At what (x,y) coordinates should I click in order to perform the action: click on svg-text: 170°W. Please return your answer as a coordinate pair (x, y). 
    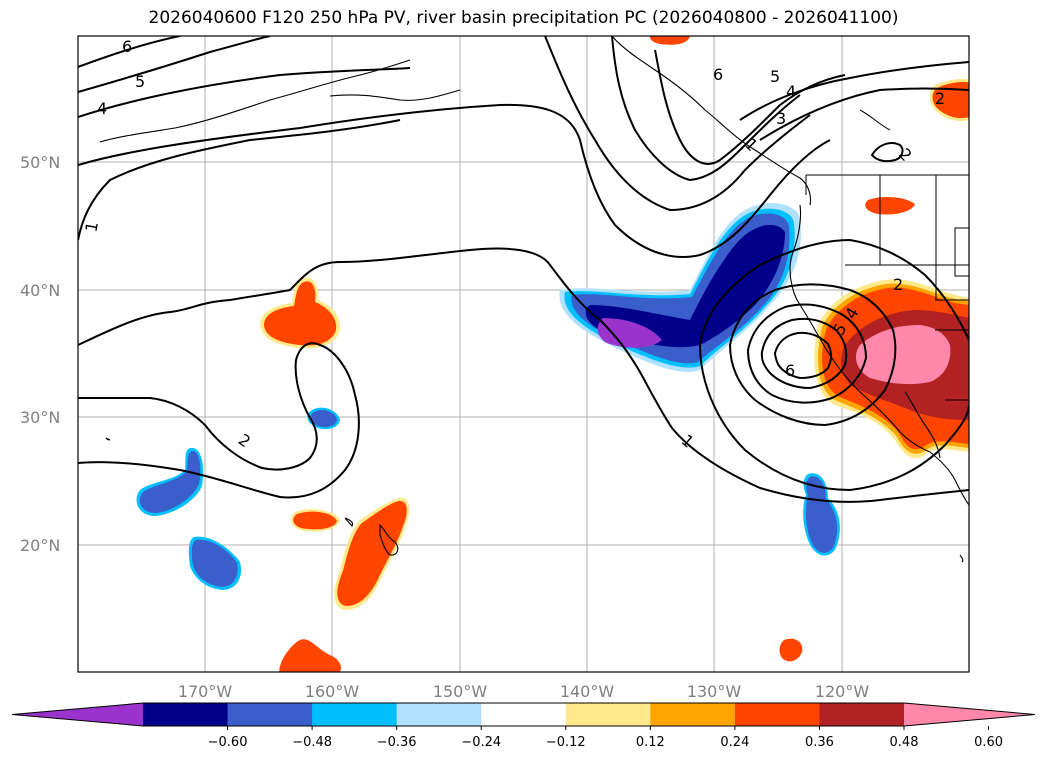
    Looking at the image, I should click on (205, 691).